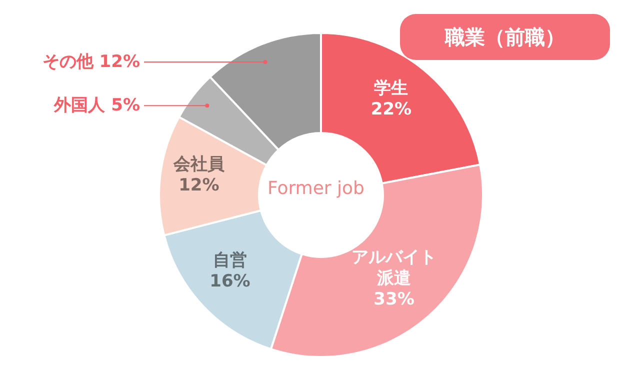  What do you see at coordinates (391, 110) in the screenshot?
I see `data-label: 22%` at bounding box center [391, 110].